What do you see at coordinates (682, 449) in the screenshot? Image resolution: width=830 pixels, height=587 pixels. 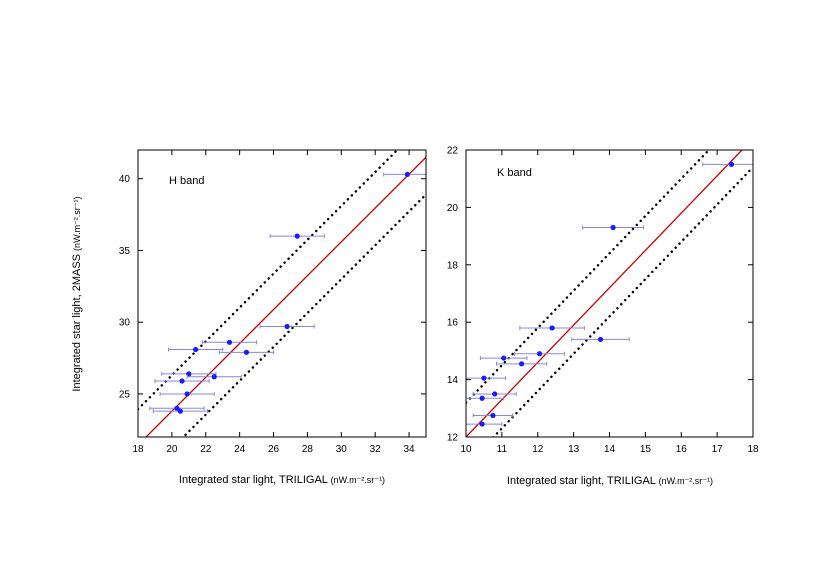 I see `k-x-tick-label-6: 16` at bounding box center [682, 449].